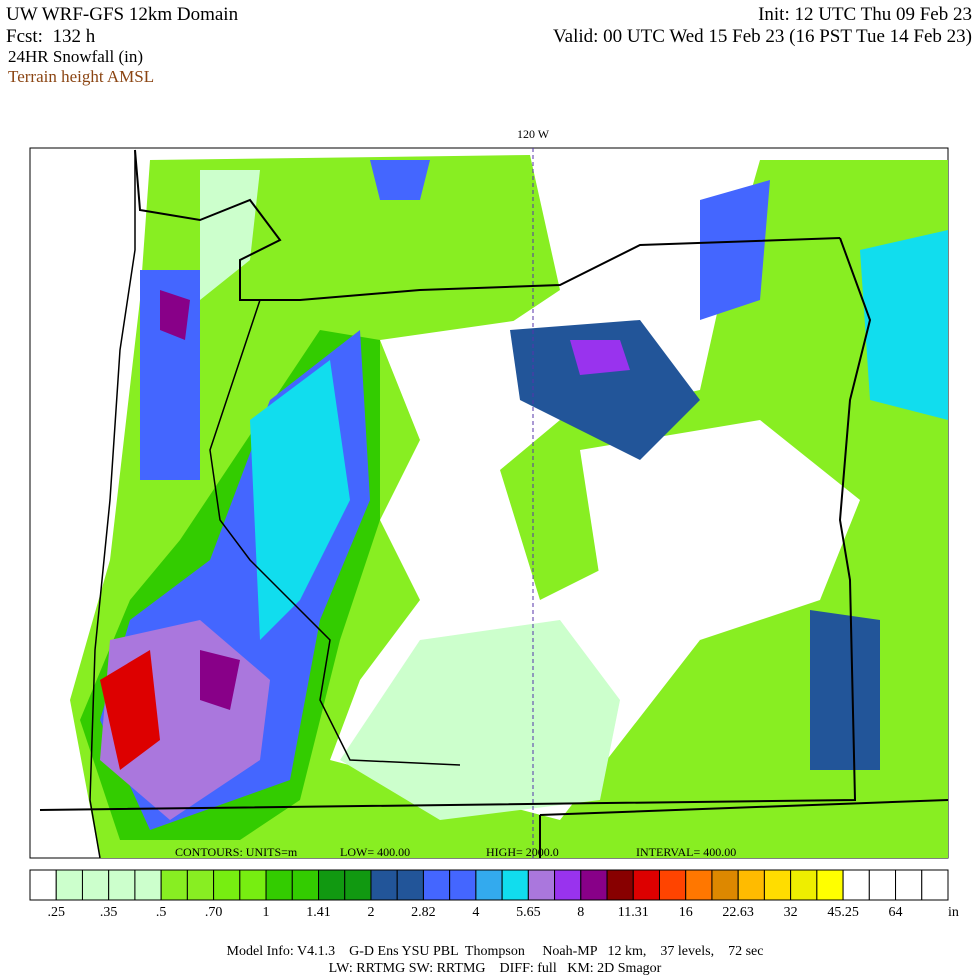  What do you see at coordinates (51, 36) in the screenshot?
I see `forecast-hour: Fcst: 132 h` at bounding box center [51, 36].